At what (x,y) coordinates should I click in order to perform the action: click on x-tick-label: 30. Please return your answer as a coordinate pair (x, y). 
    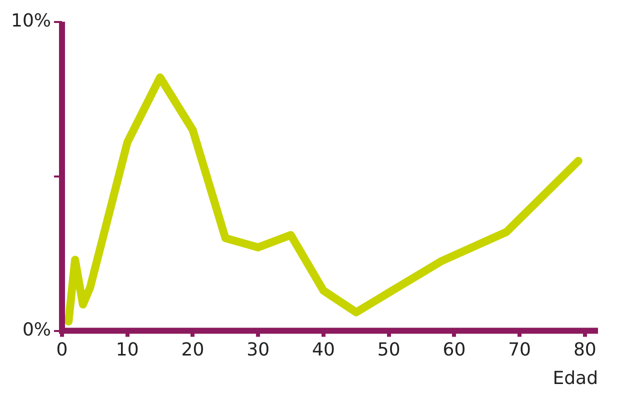
    Looking at the image, I should click on (258, 349).